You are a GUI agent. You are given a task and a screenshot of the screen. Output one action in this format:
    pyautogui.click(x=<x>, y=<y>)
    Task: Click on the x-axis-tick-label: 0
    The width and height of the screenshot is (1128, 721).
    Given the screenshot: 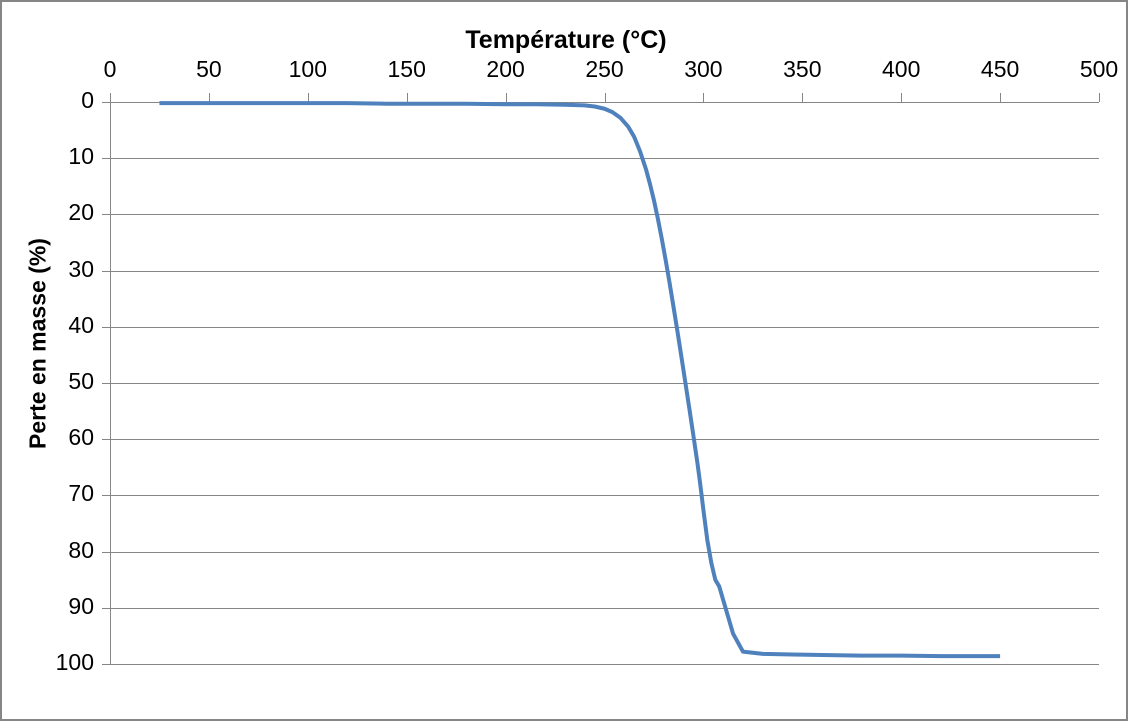 What is the action you would take?
    pyautogui.click(x=110, y=69)
    